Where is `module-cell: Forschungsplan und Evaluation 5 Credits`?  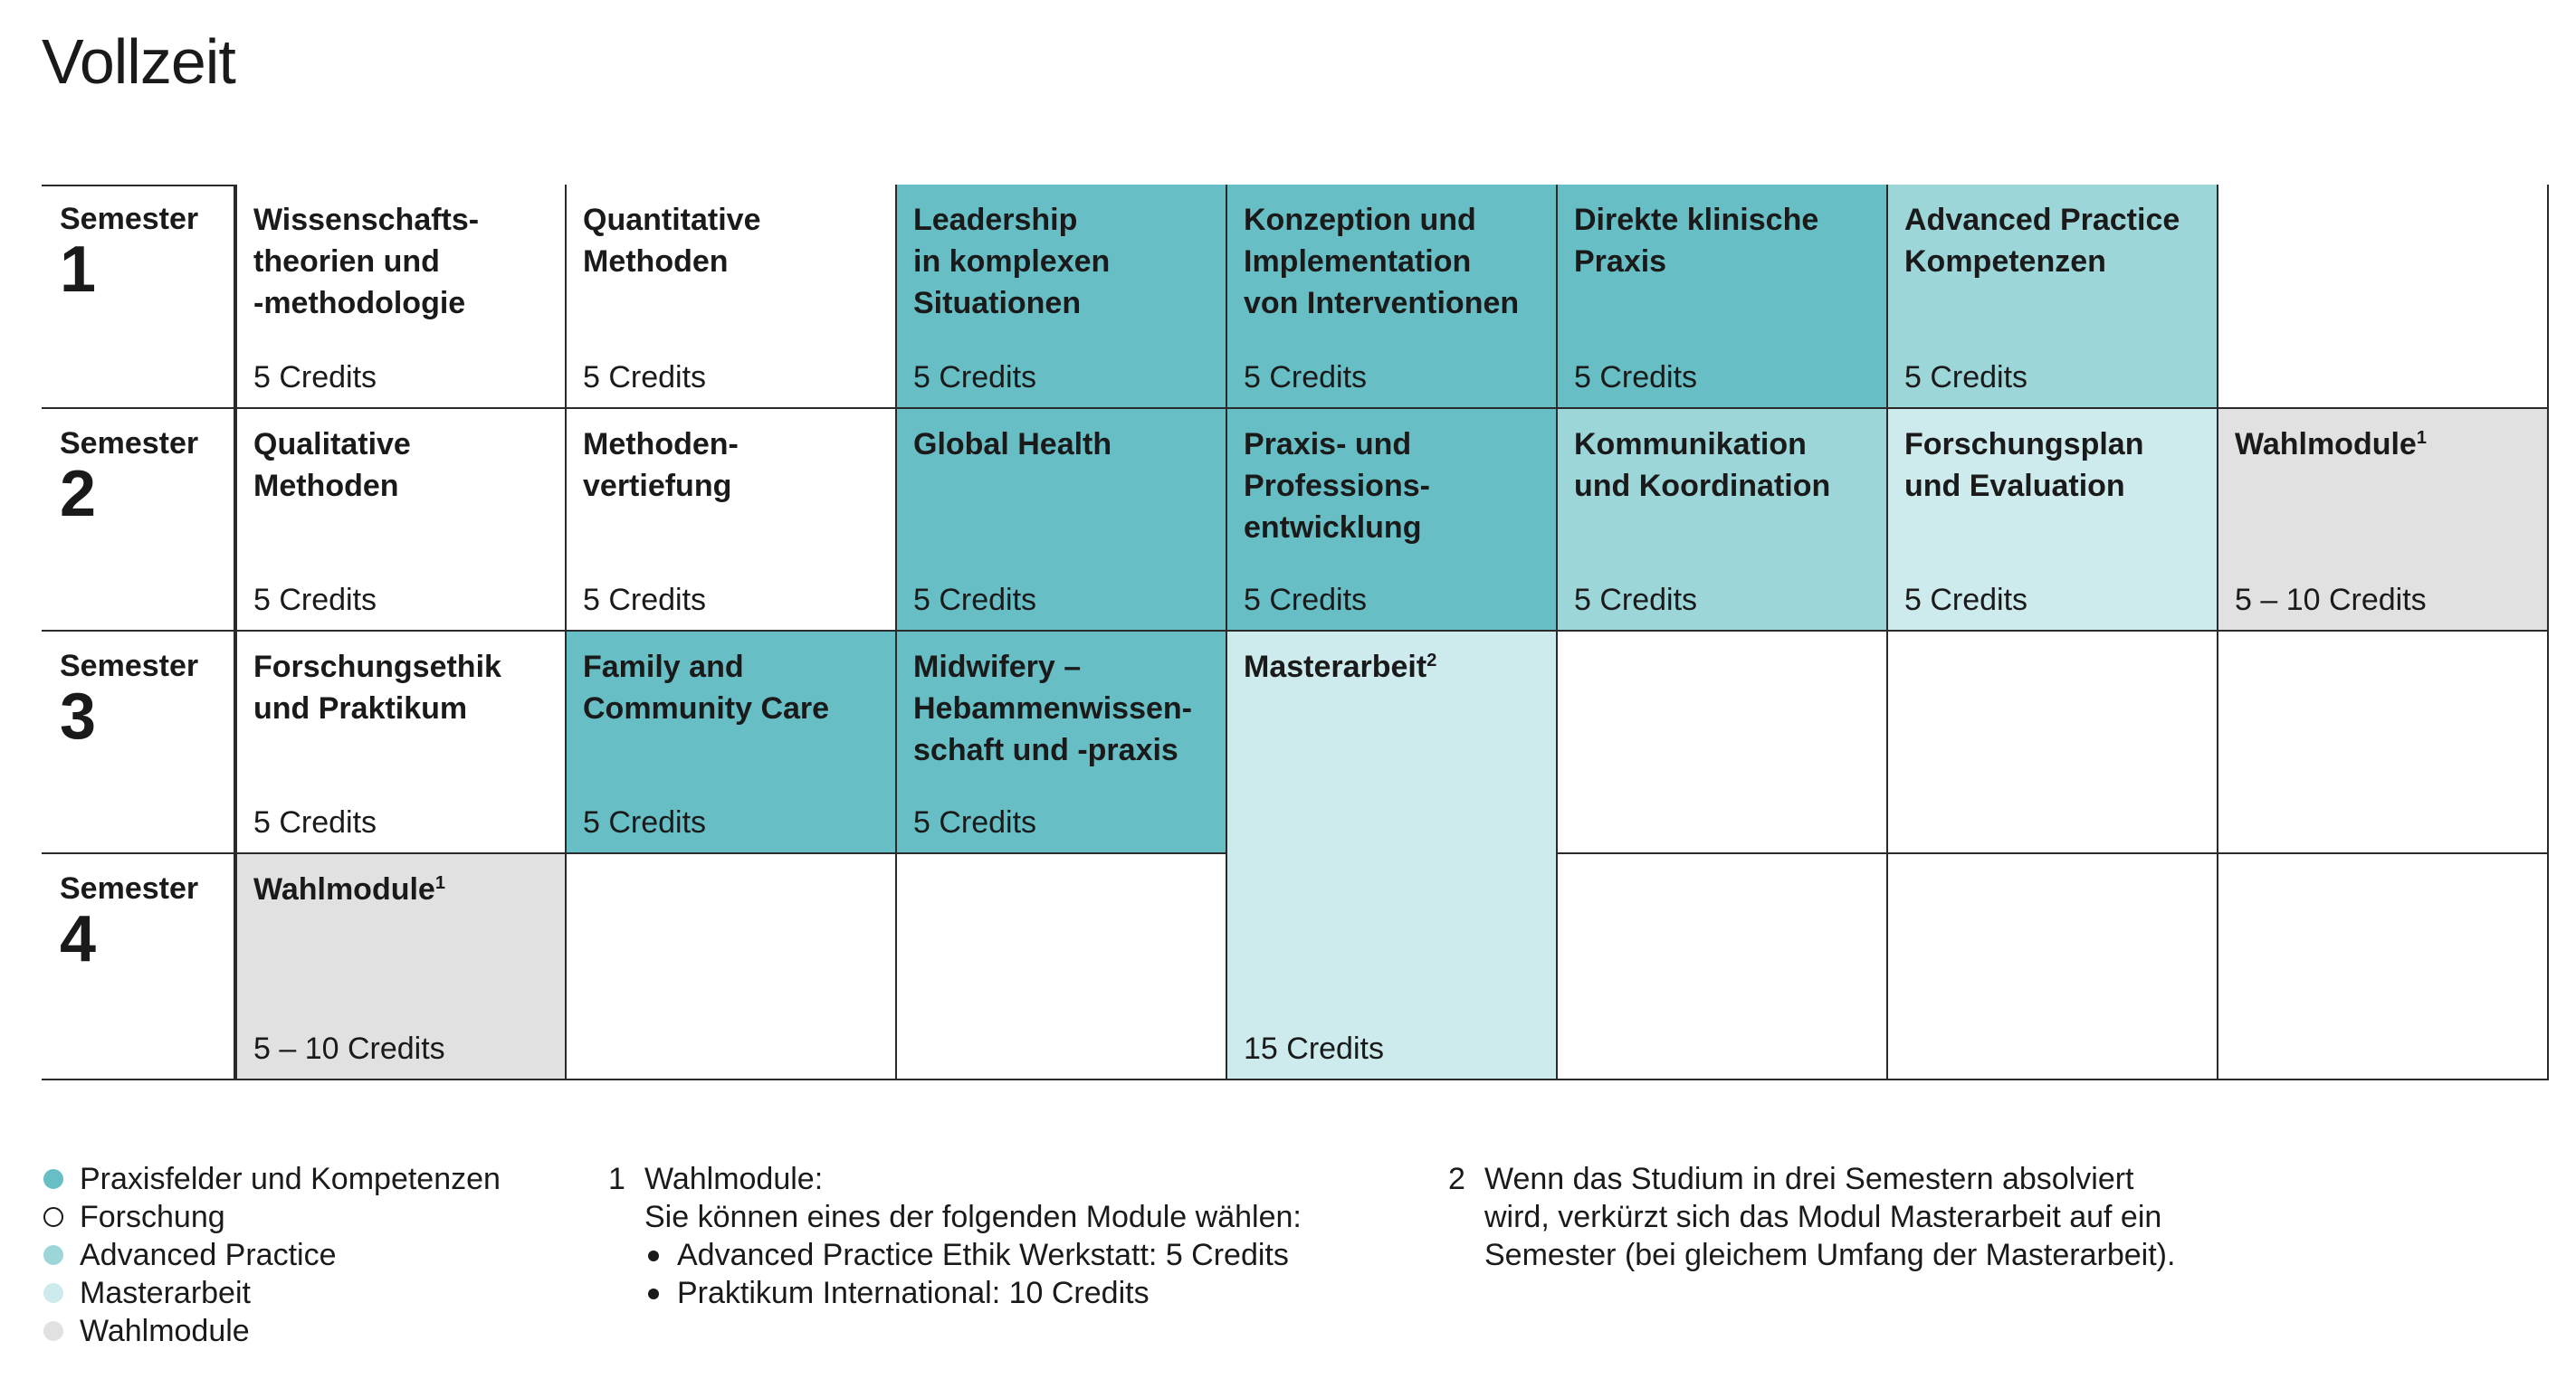 module-cell: Forschungsplan und Evaluation 5 Credits is located at coordinates (2053, 521).